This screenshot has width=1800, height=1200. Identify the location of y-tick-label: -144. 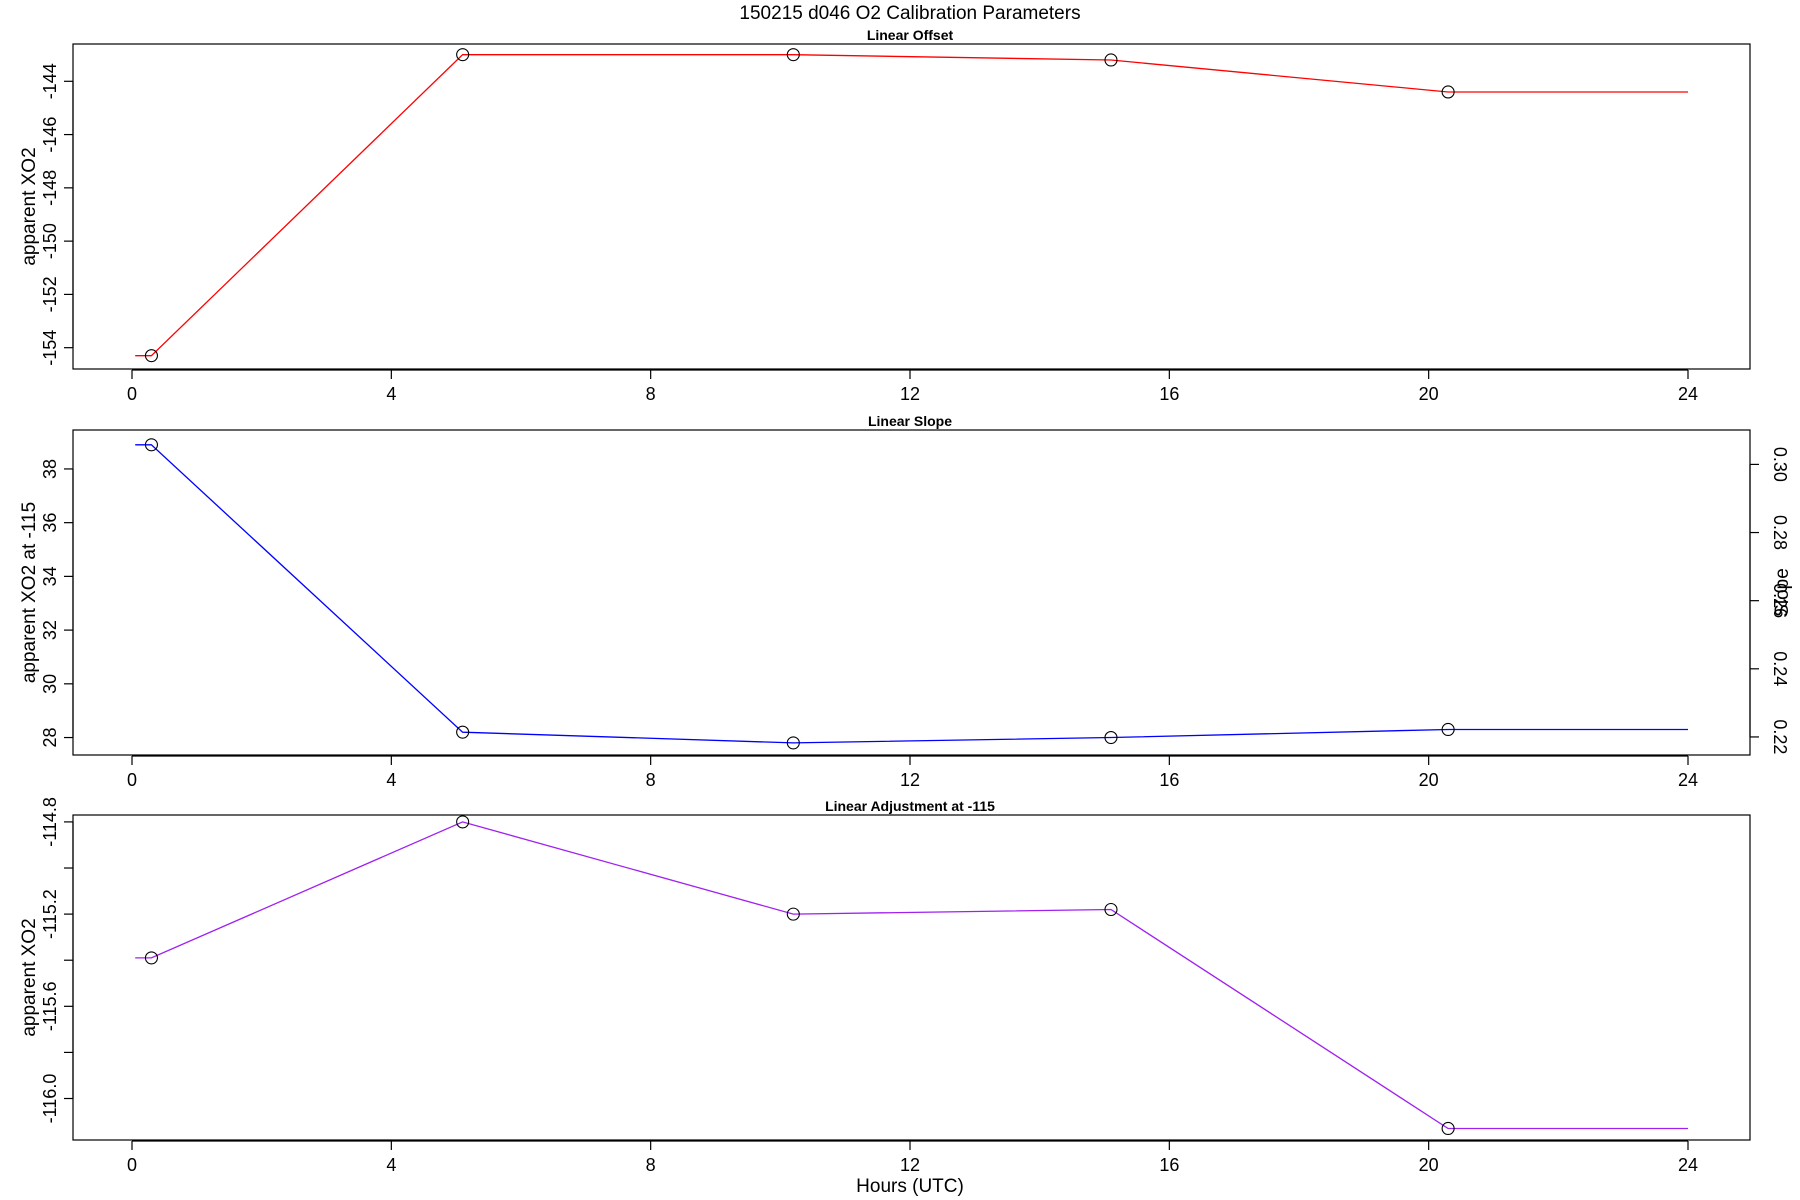
(50, 81).